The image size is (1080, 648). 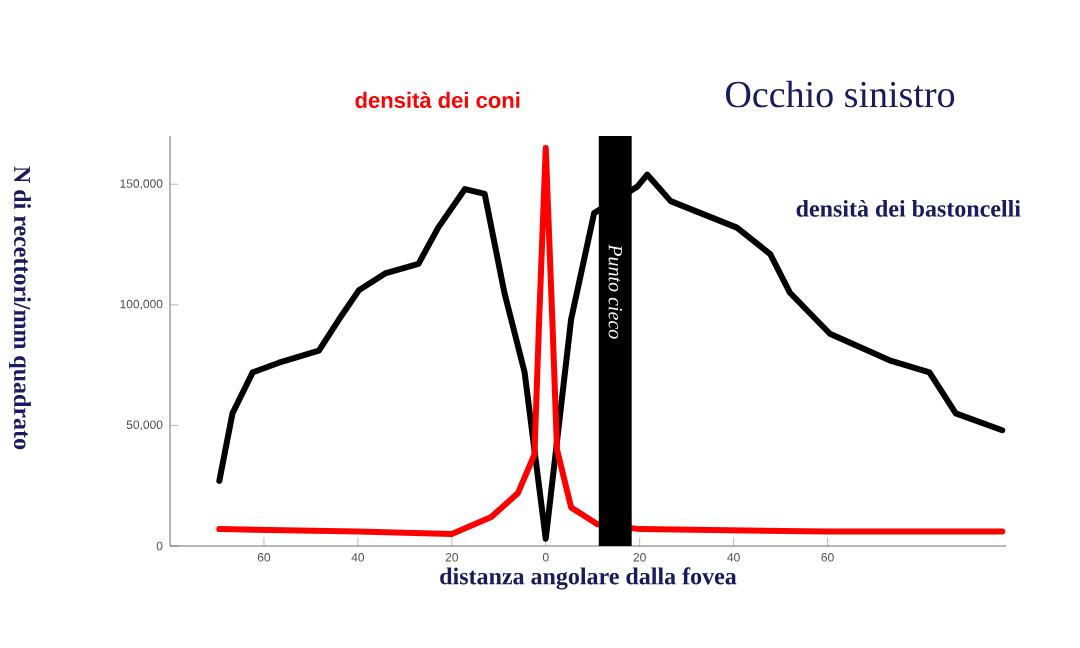 I want to click on chart-title: Occhio sinistro, so click(x=840, y=94).